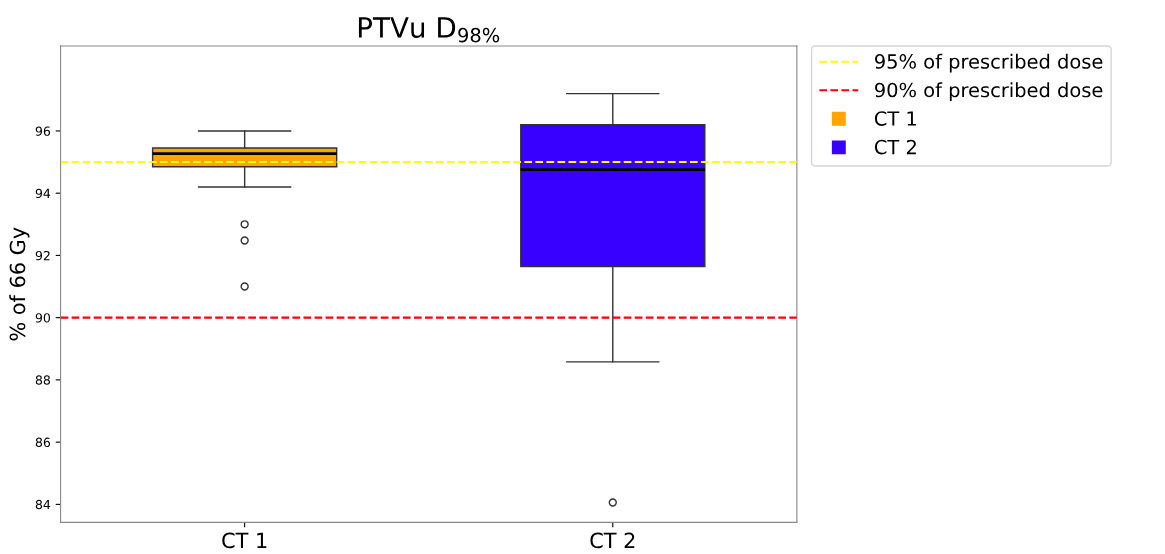 This screenshot has width=1165, height=554. What do you see at coordinates (42, 255) in the screenshot?
I see `y-tick-label: 92` at bounding box center [42, 255].